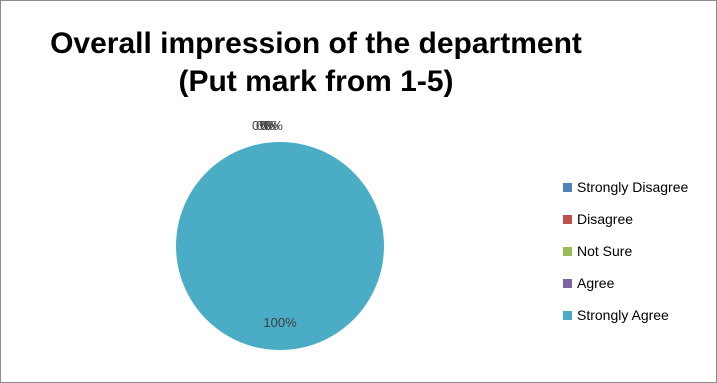 This screenshot has width=717, height=383. Describe the element at coordinates (605, 219) in the screenshot. I see `legend-label-disagree: Disagree` at that location.